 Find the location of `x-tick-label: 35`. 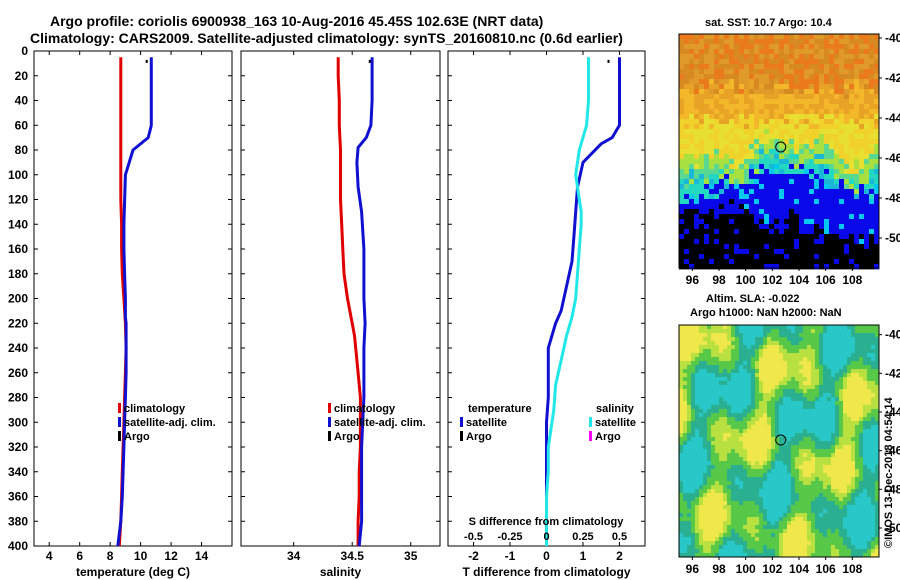

x-tick-label: 35 is located at coordinates (411, 556).